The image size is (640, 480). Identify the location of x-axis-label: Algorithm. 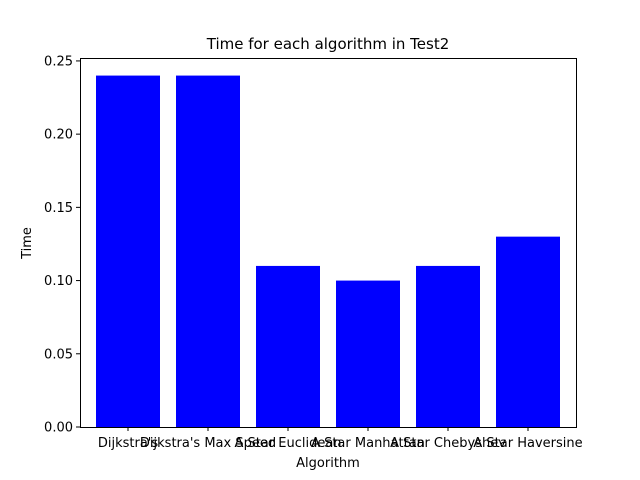
(328, 463).